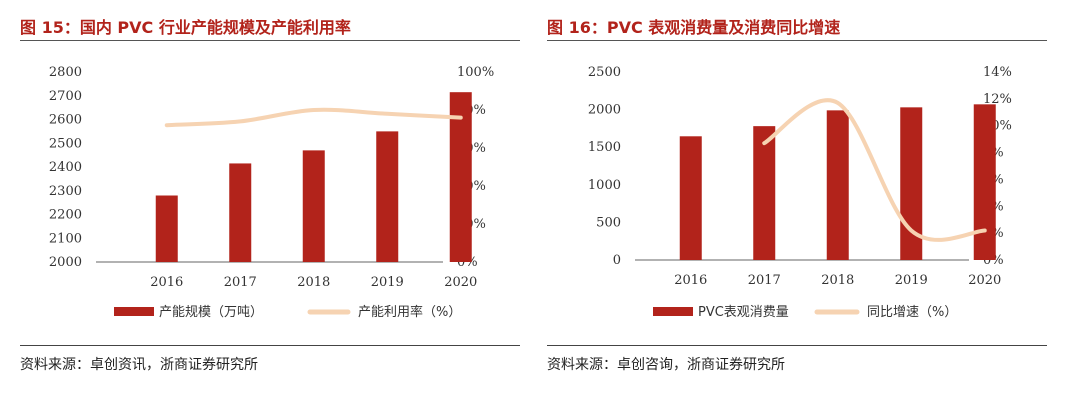 The height and width of the screenshot is (403, 1080). I want to click on y-axis-tick-label: 2800, so click(65, 72).